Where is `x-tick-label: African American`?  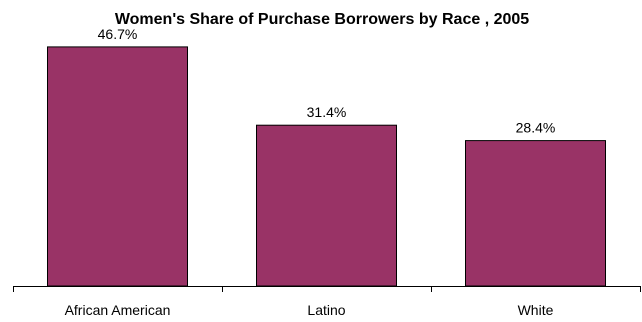 x-tick-label: African American is located at coordinates (118, 310).